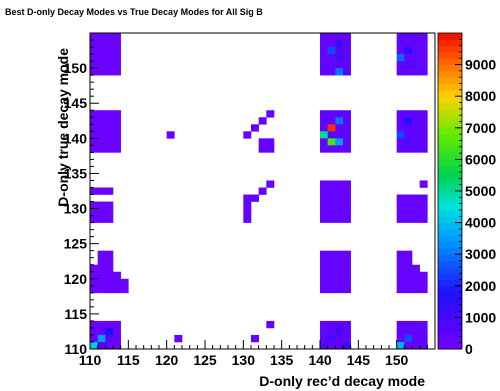  What do you see at coordinates (359, 360) in the screenshot?
I see `x-tick-label: 145` at bounding box center [359, 360].